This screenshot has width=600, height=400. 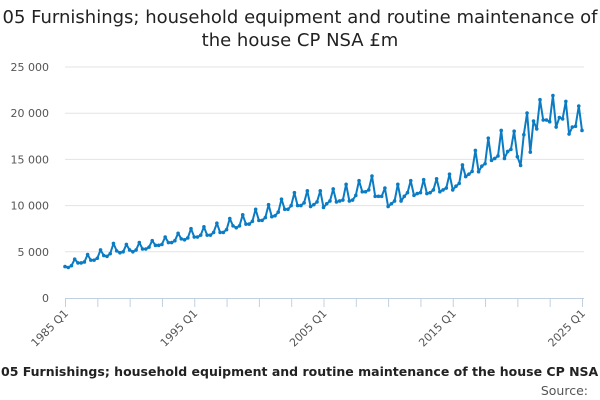 What do you see at coordinates (308, 328) in the screenshot?
I see `x-tick-label: 2005 Q1` at bounding box center [308, 328].